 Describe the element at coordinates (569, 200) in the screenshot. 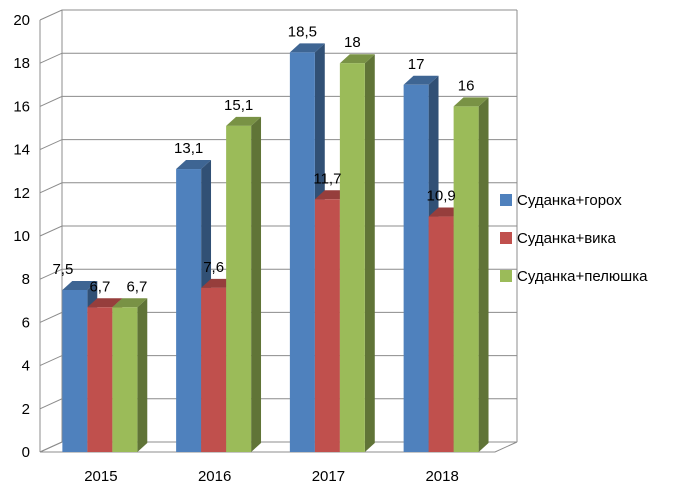

I see `legend-label: Суданка+горох` at that location.